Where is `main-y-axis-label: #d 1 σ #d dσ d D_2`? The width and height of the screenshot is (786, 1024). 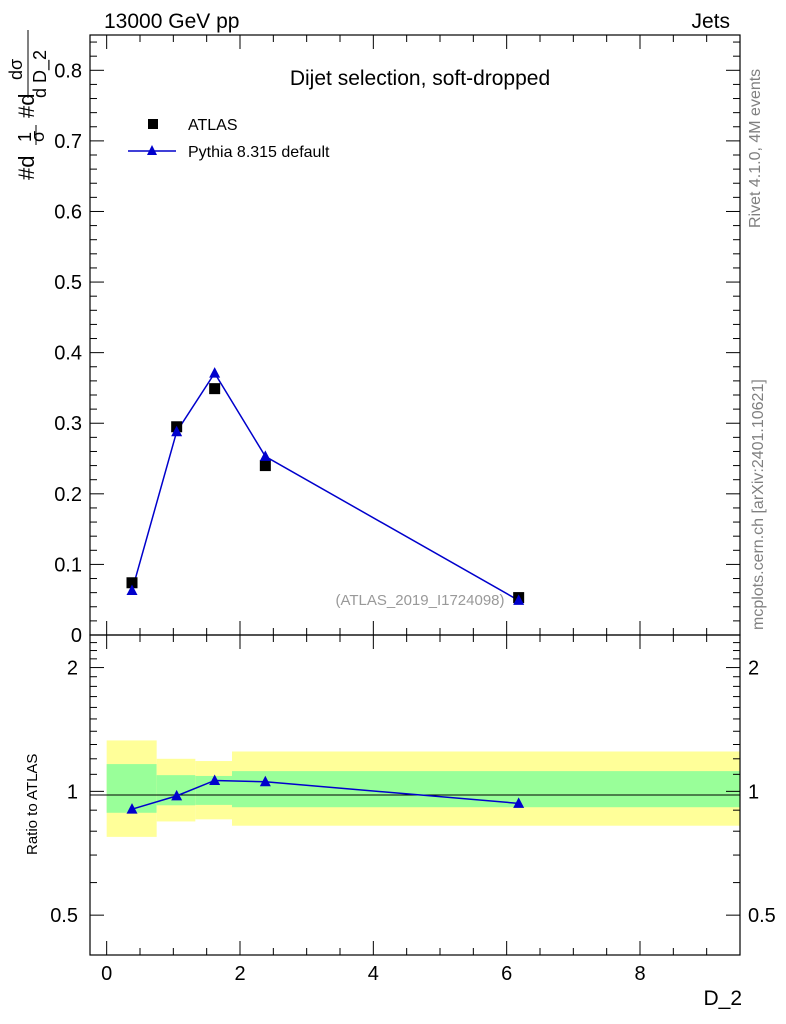
main-y-axis-label: #d 1 σ #d dσ d D_2 is located at coordinates (28, 105).